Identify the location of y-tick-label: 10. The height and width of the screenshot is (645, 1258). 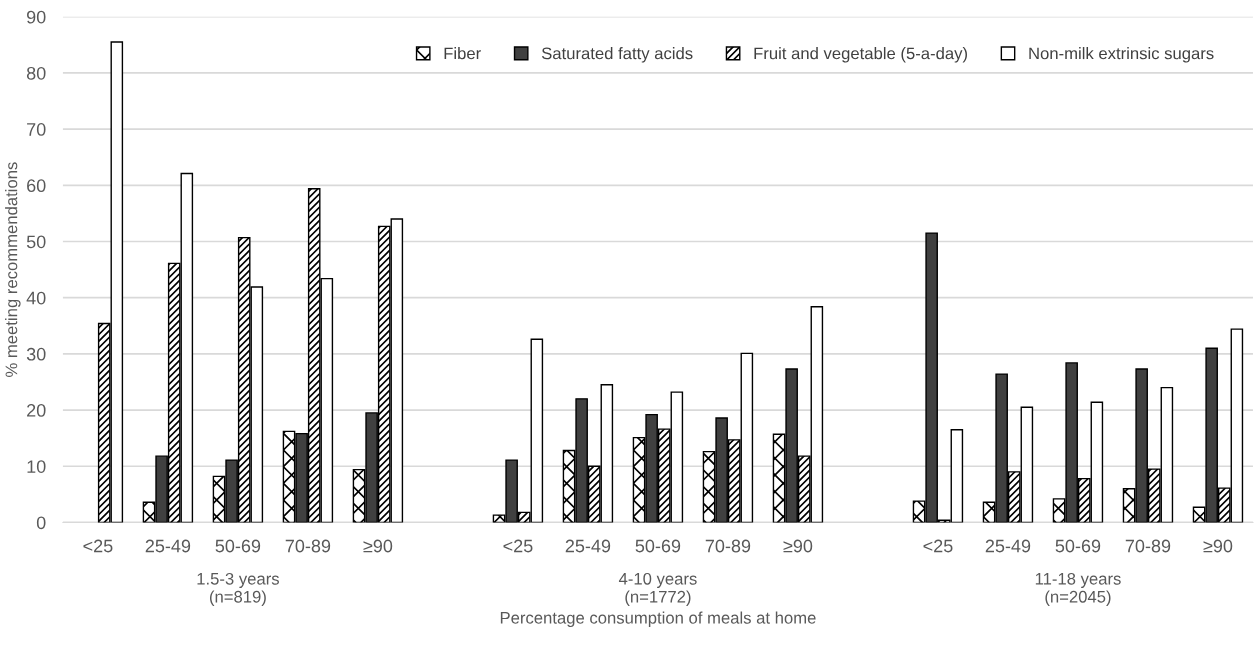
(36, 466).